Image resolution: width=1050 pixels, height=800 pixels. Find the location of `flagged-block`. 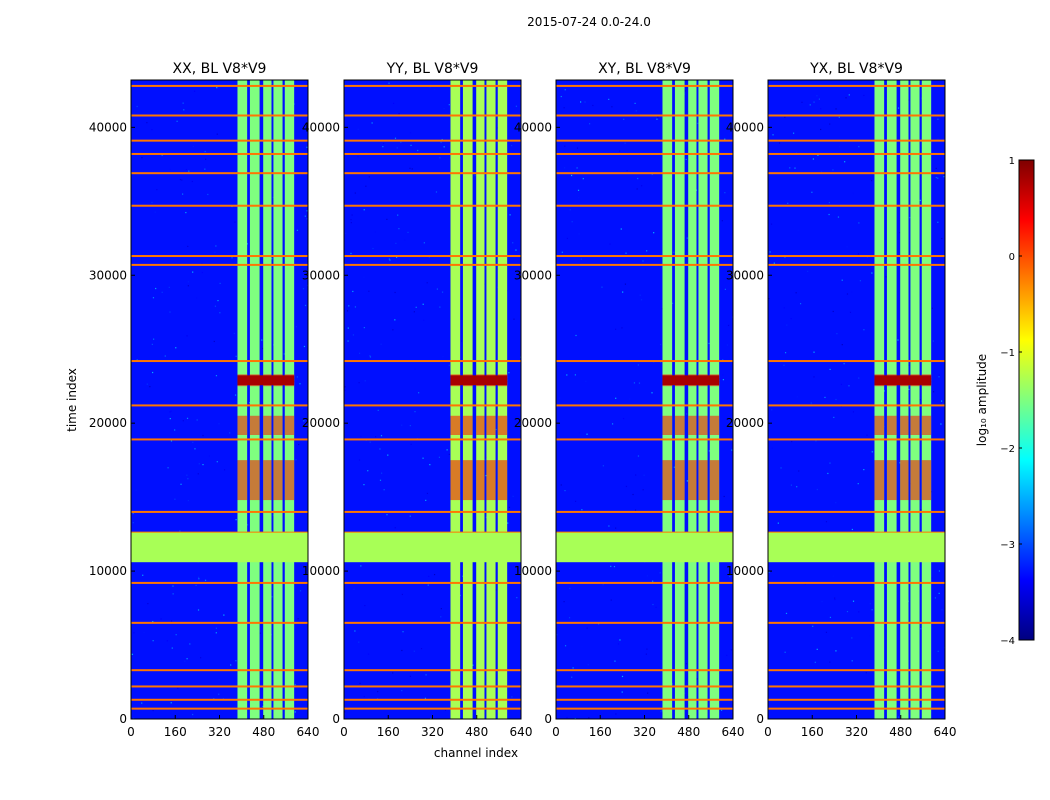

flagged-block is located at coordinates (856, 547).